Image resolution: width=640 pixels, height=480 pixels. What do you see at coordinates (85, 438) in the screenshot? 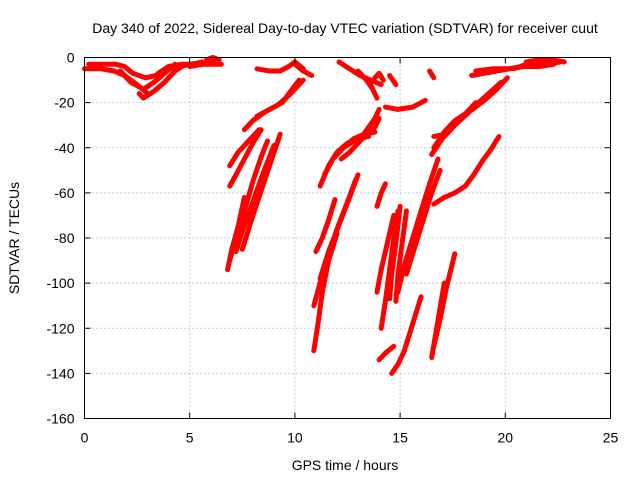
I see `x-tick-label: 0` at bounding box center [85, 438].